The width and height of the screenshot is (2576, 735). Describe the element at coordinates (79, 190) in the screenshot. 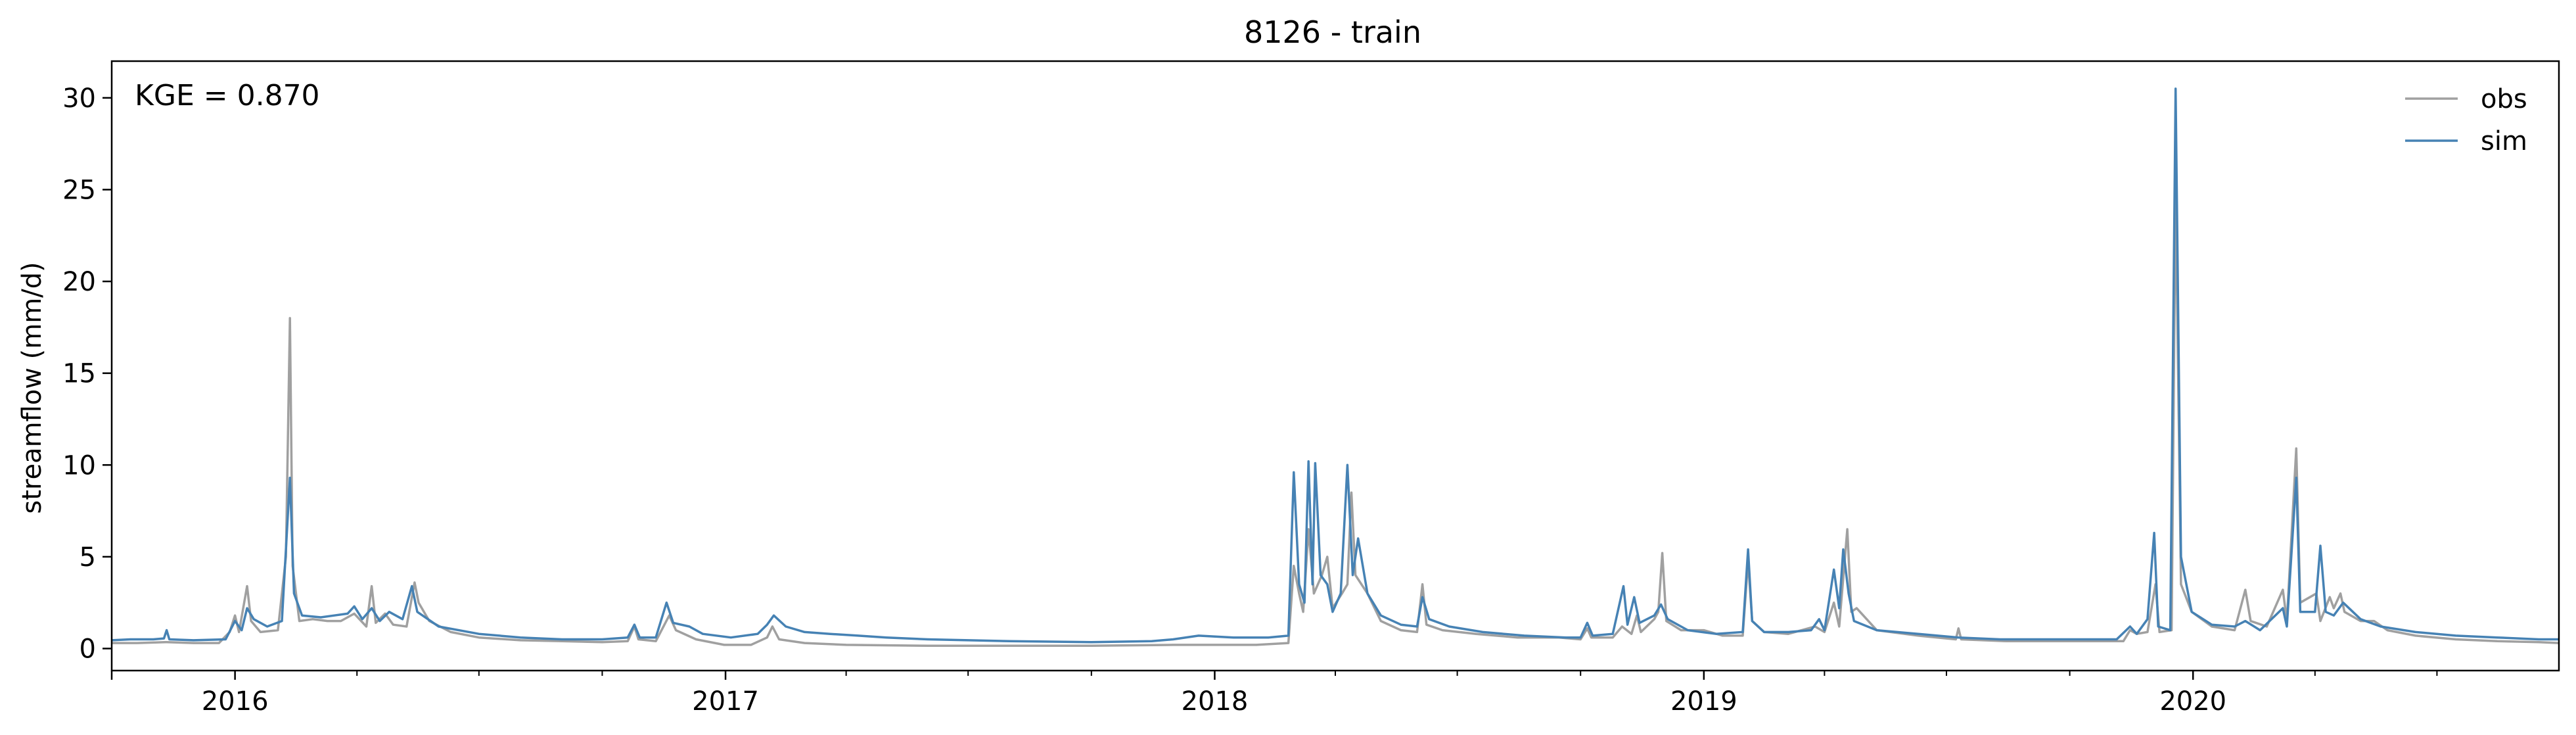

I see `y-tick-label: 25` at that location.